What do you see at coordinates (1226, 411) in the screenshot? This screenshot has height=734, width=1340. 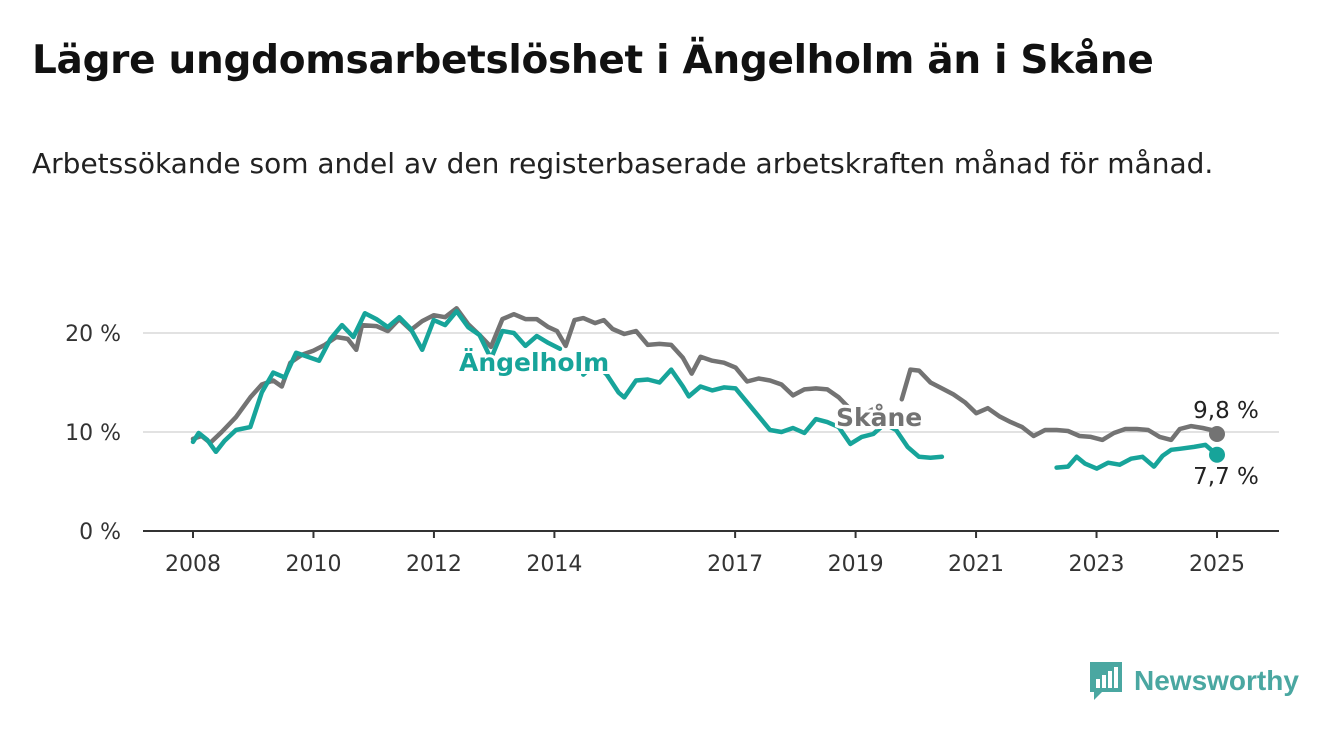 I see `end-label-skane: 9,8 %` at bounding box center [1226, 411].